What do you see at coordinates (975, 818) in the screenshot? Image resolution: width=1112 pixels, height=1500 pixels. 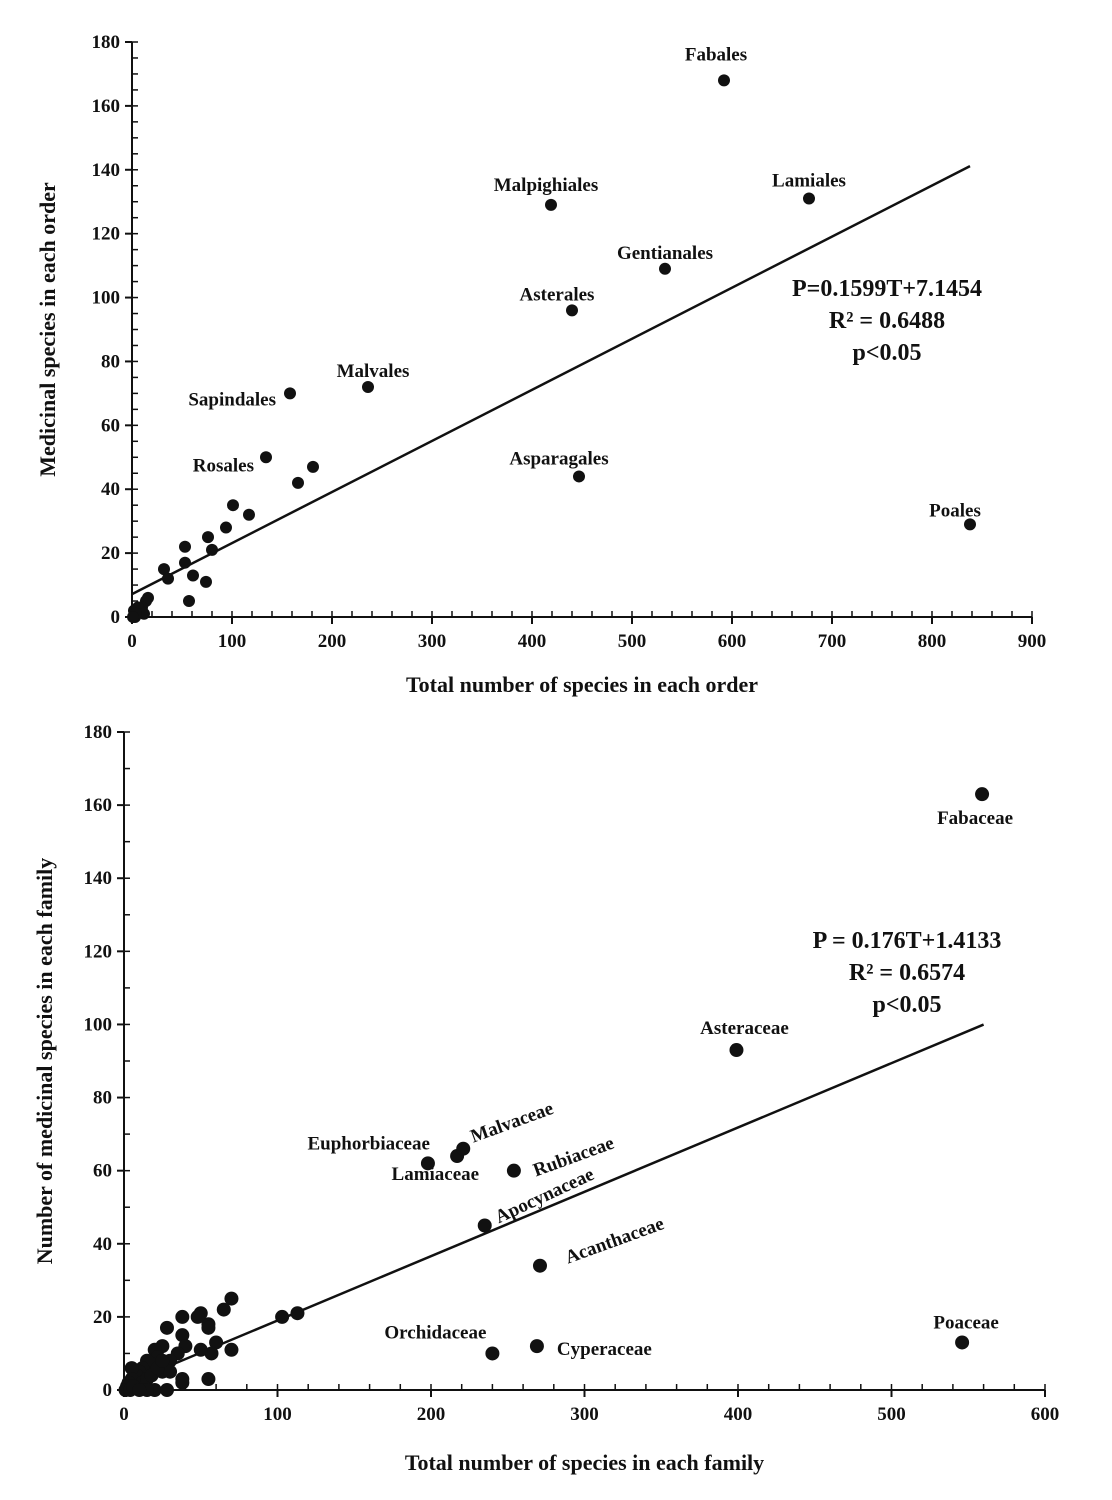 I see `point-label: Fabaceae` at bounding box center [975, 818].